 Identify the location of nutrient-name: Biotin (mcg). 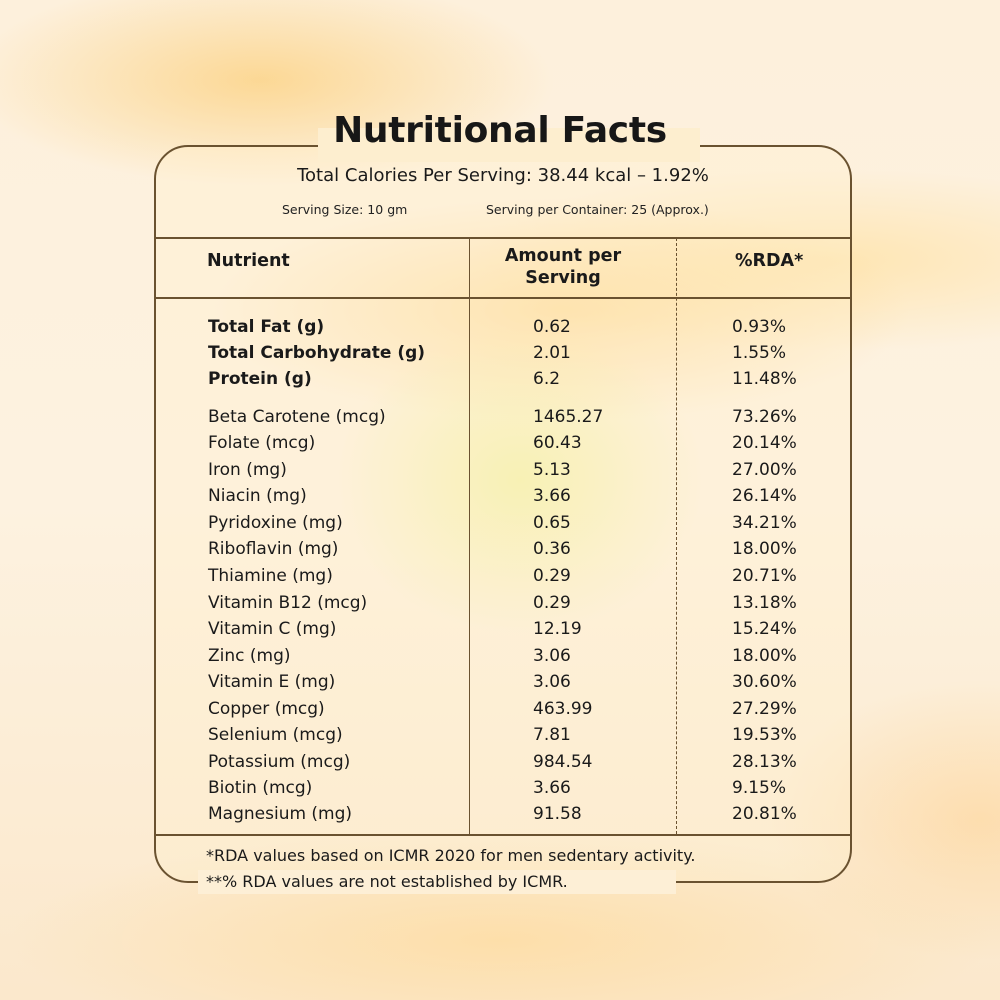
(260, 788).